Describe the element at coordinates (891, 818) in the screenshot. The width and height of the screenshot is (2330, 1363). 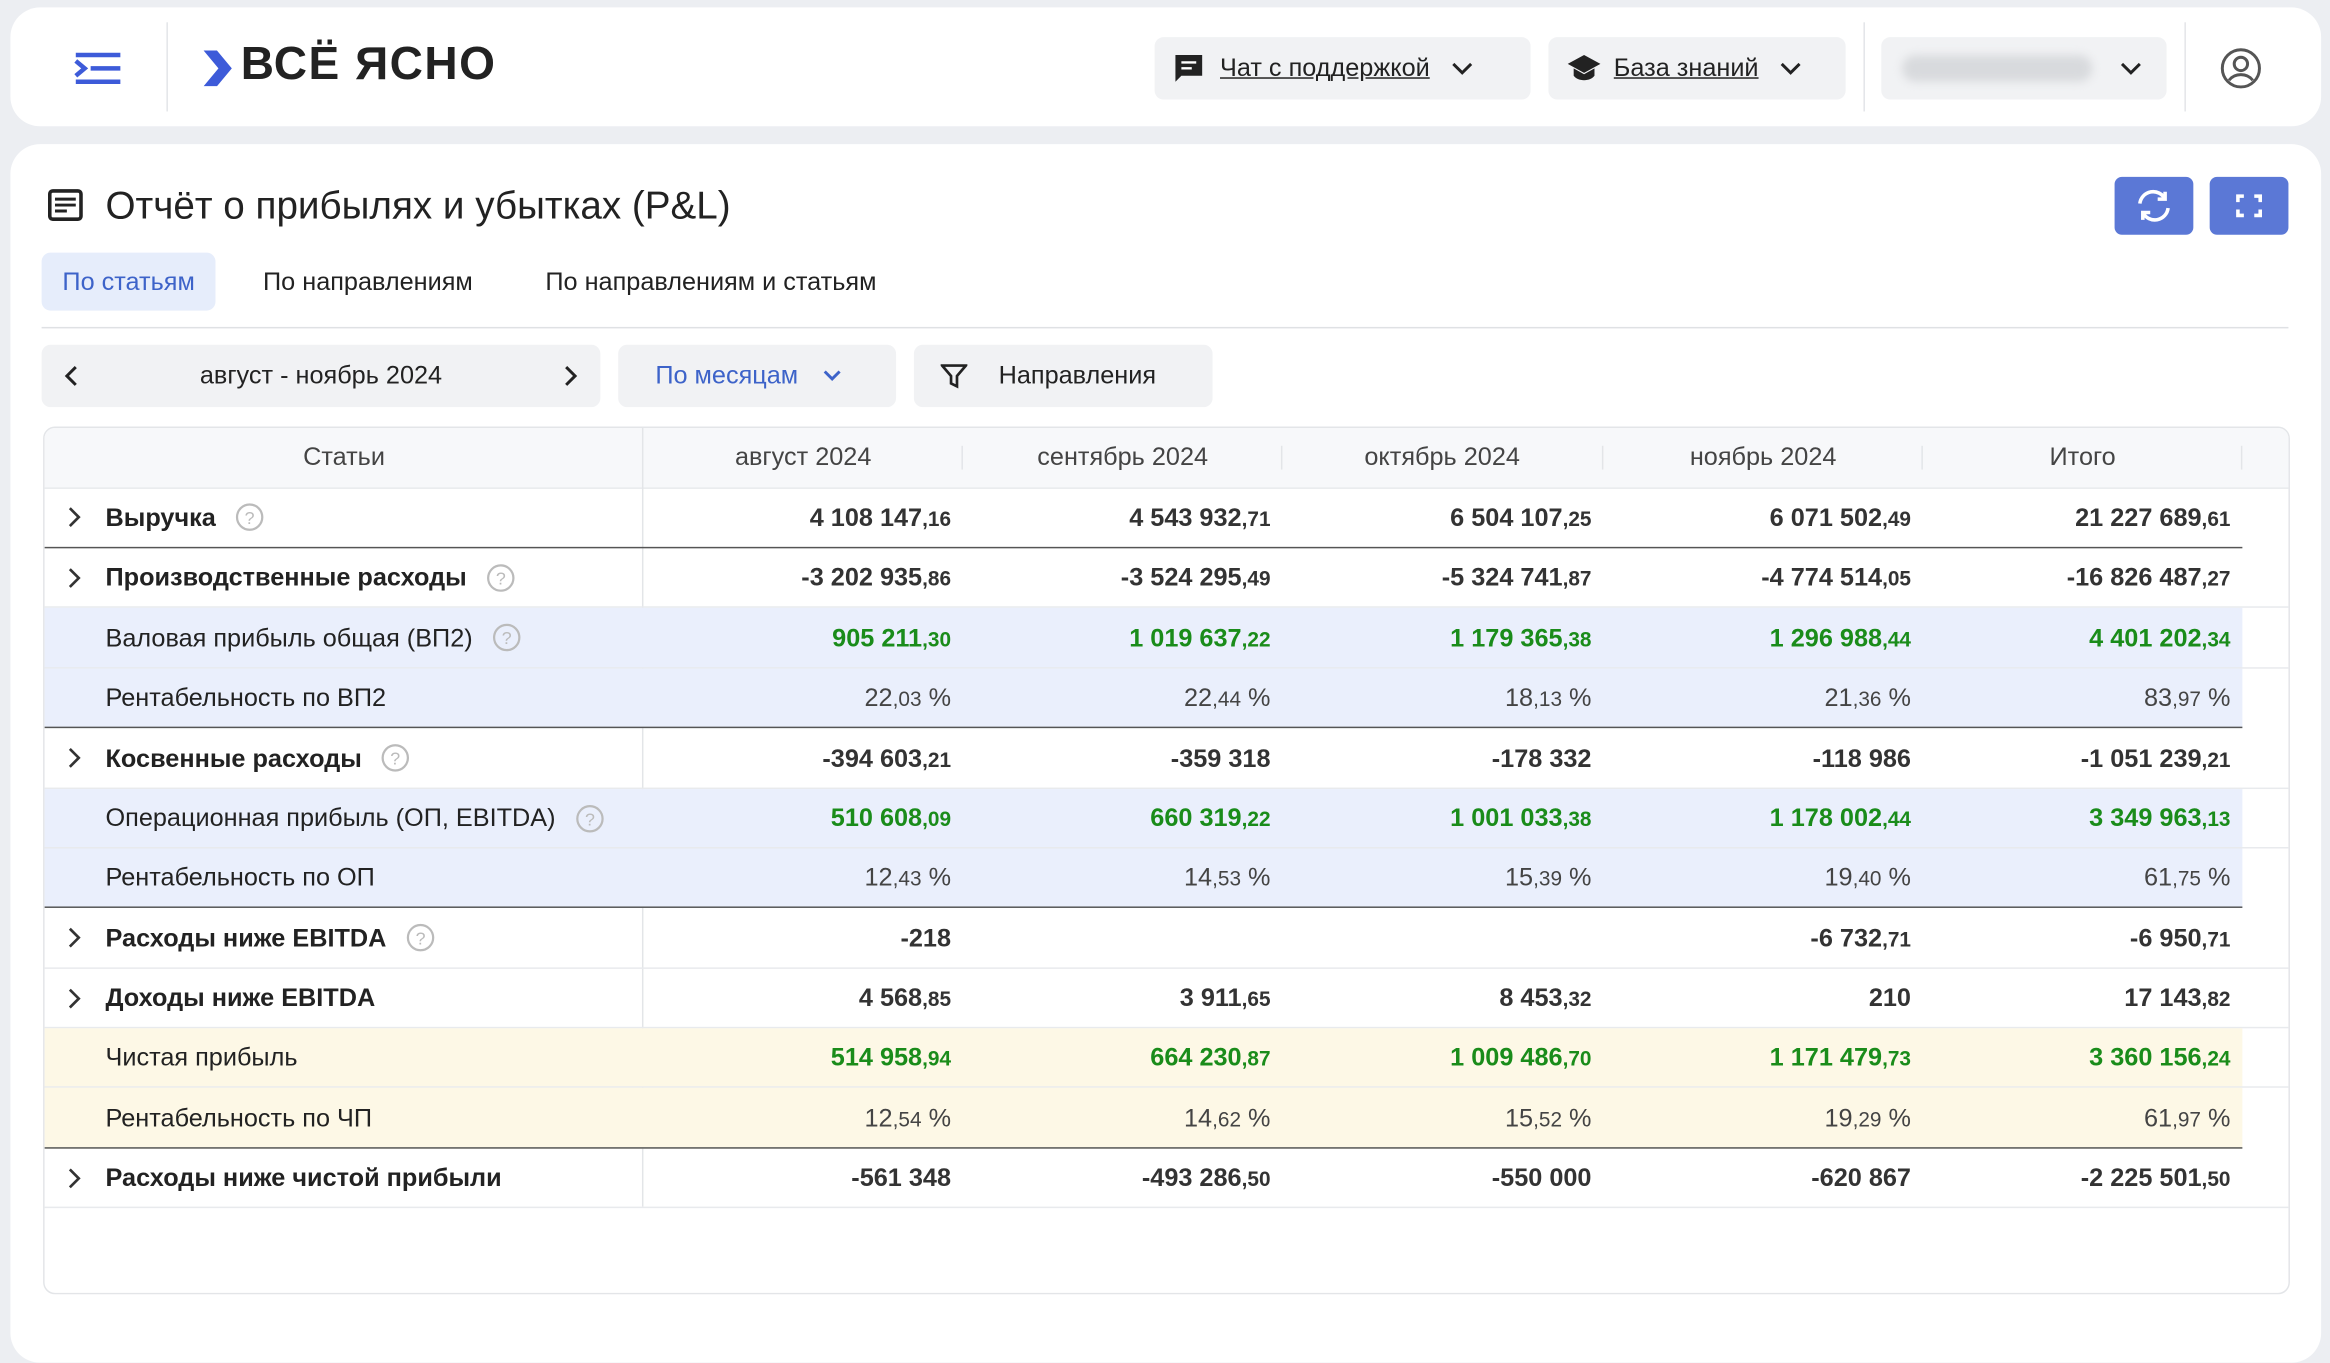
I see `cell-value: 510 608,09` at that location.